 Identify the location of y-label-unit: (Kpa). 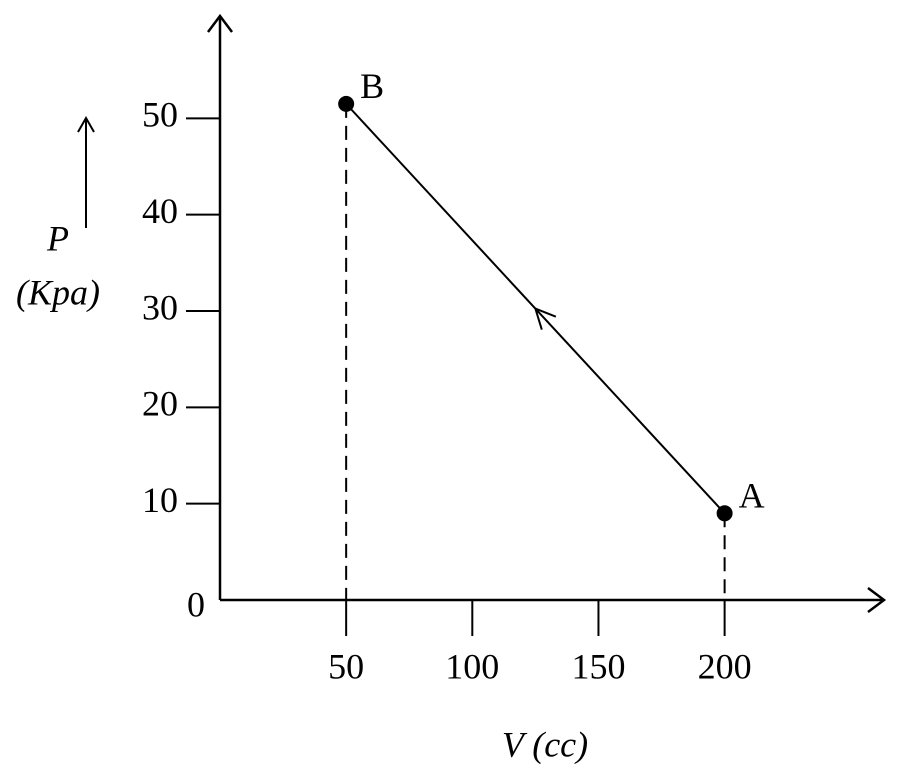
(58, 292).